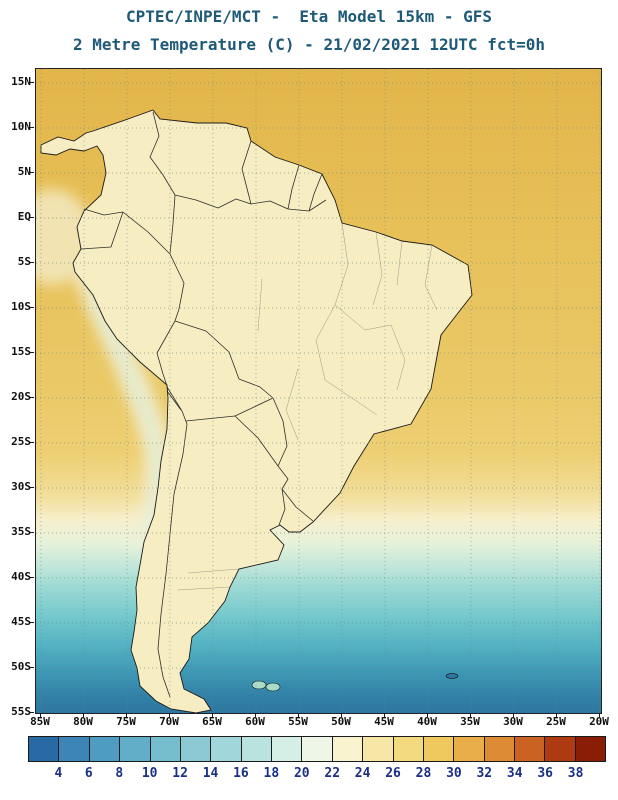 The height and width of the screenshot is (800, 618). I want to click on lon-label-20w: 20W, so click(599, 721).